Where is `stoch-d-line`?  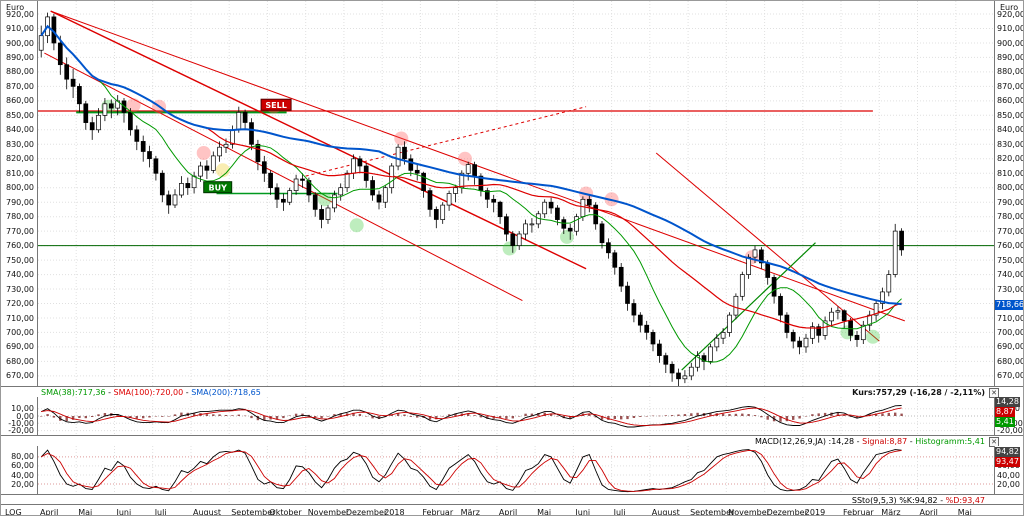 stoch-d-line is located at coordinates (471, 470).